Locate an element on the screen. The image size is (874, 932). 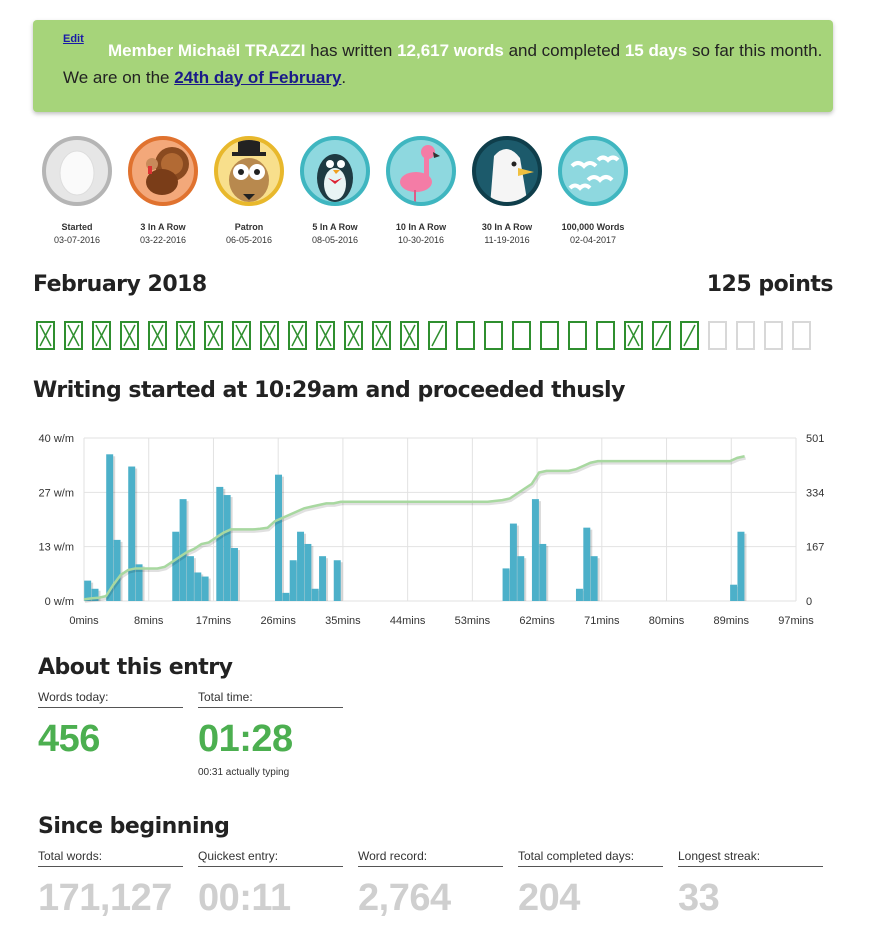
points-total: 125 points is located at coordinates (770, 284).